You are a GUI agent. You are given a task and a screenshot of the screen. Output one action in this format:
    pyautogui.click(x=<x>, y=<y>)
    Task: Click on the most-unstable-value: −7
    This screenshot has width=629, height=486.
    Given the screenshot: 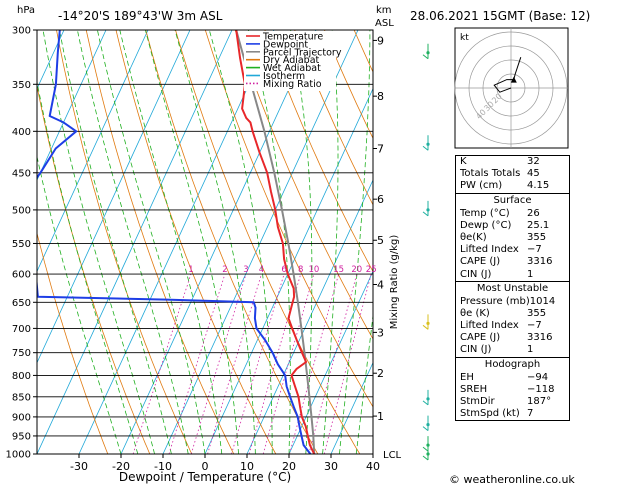 What is the action you would take?
    pyautogui.click(x=534, y=326)
    